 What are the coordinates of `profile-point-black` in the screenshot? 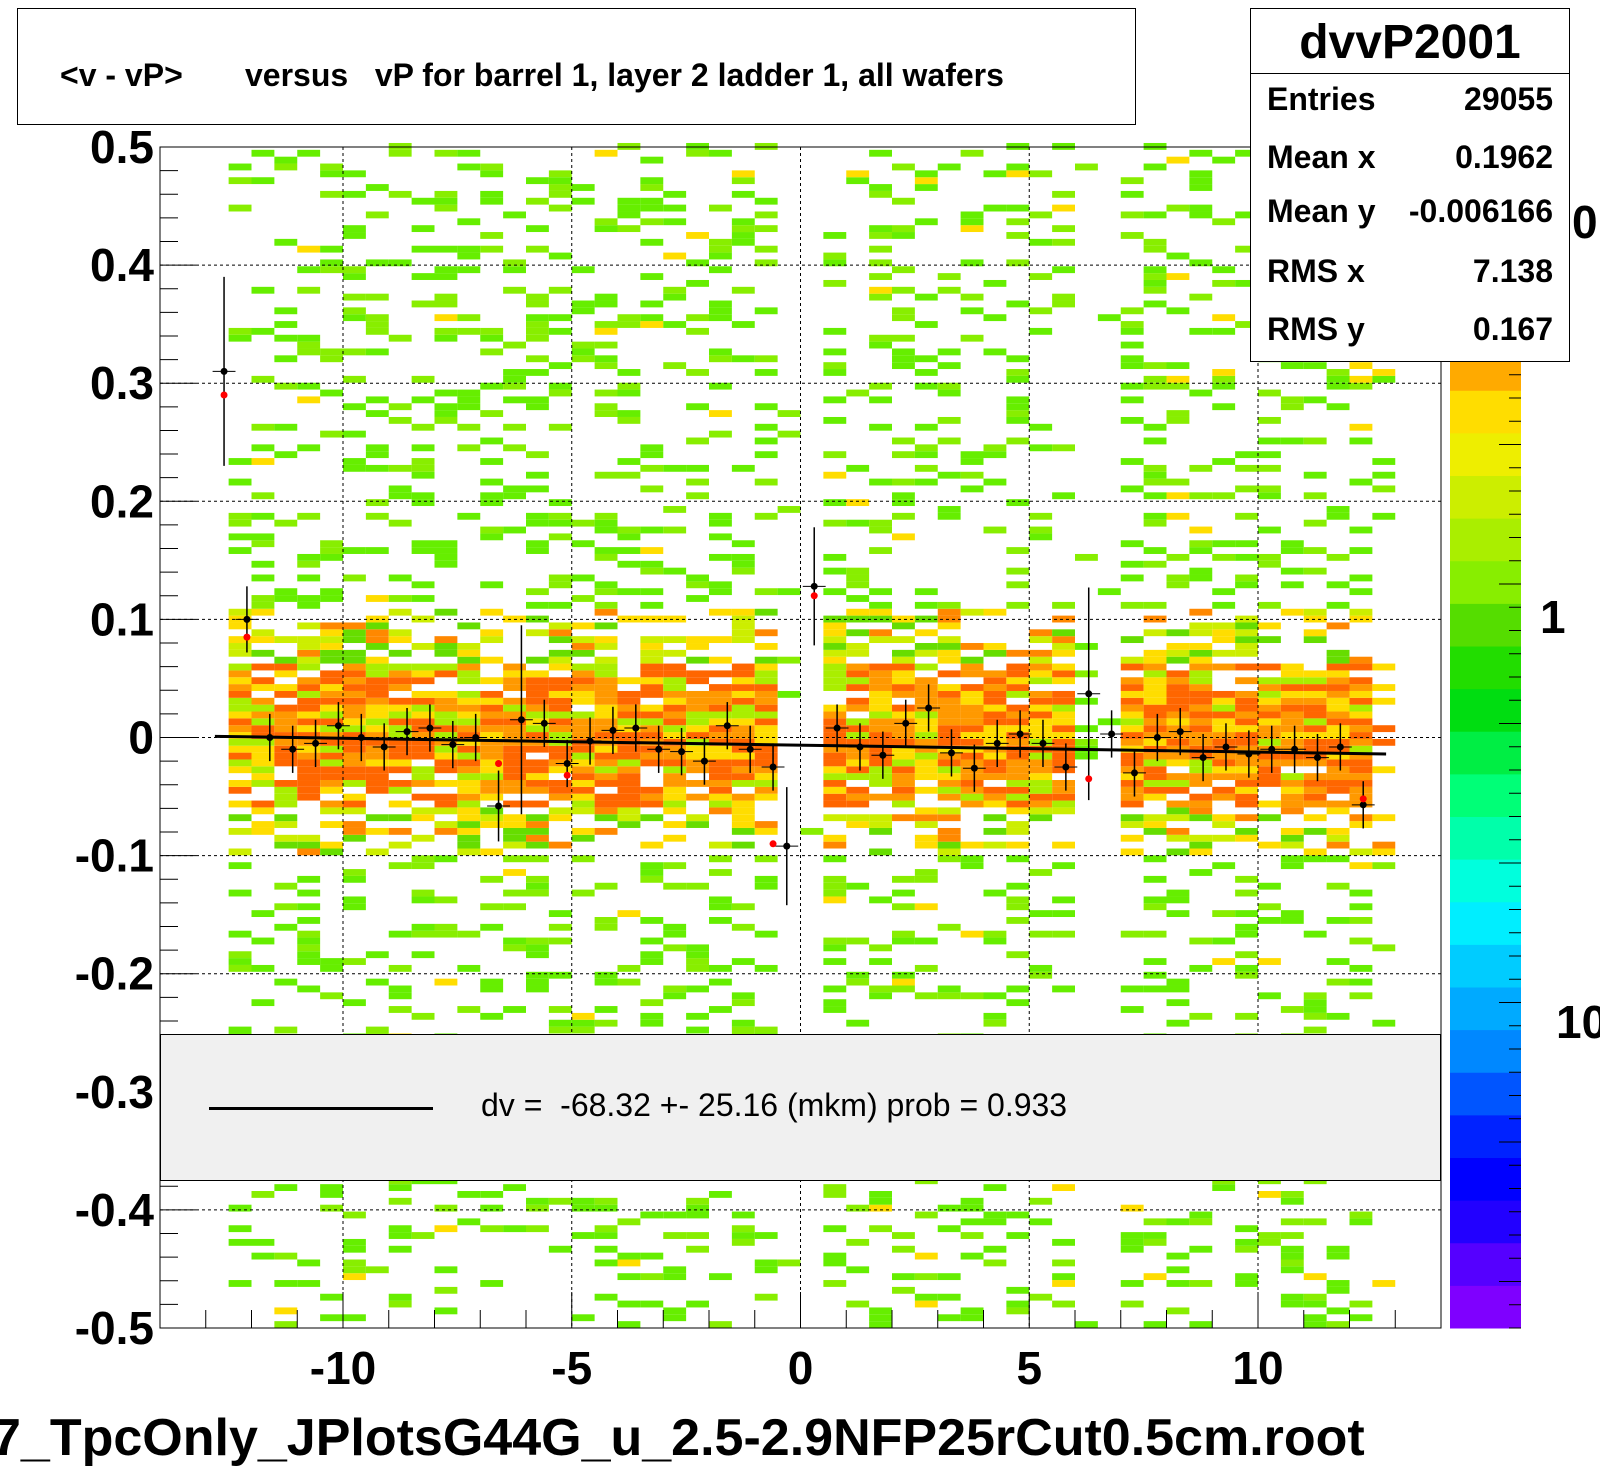 It's located at (974, 768).